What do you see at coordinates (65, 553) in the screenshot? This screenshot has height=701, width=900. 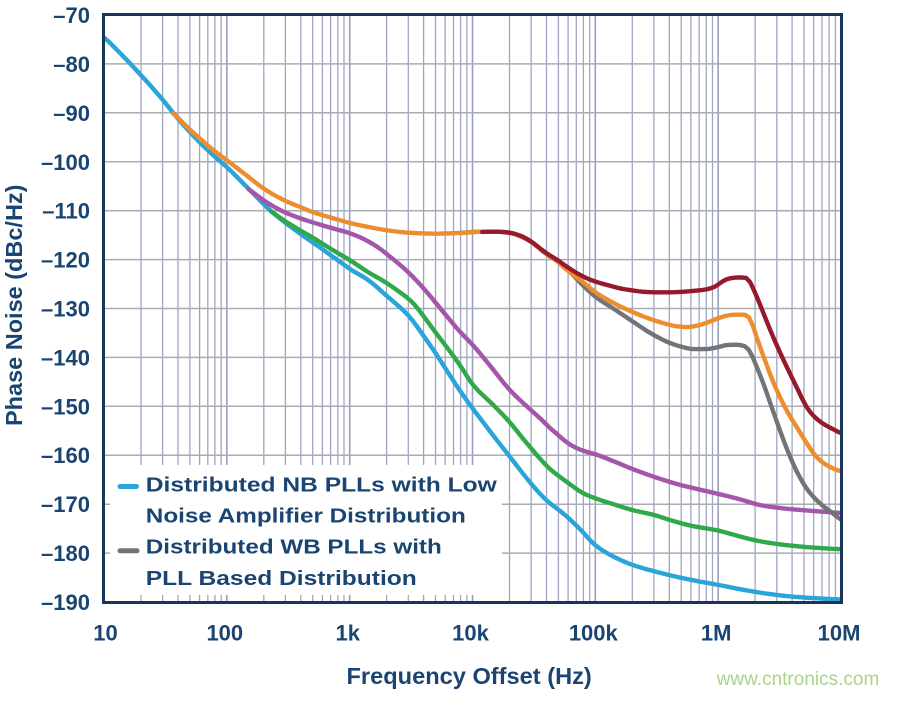 I see `svg-text: –180` at bounding box center [65, 553].